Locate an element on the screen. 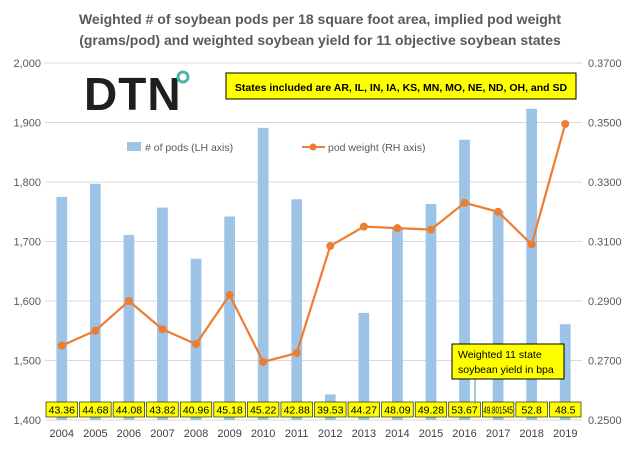  legend-line-marker is located at coordinates (313, 147).